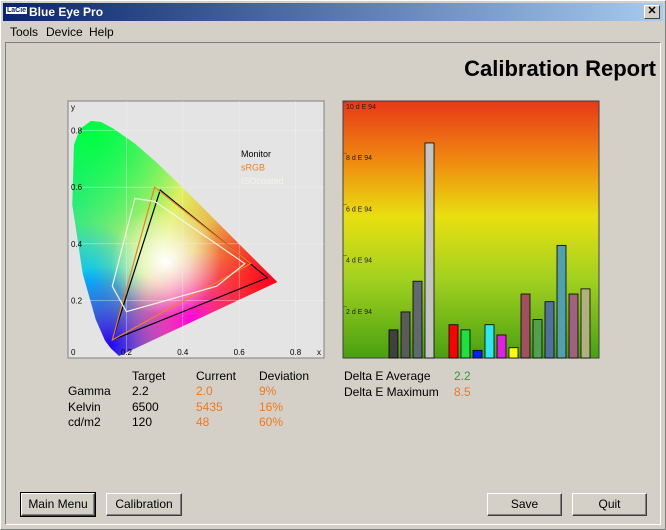 This screenshot has width=666, height=530. What do you see at coordinates (64, 32) in the screenshot?
I see `menu-item: Device` at bounding box center [64, 32].